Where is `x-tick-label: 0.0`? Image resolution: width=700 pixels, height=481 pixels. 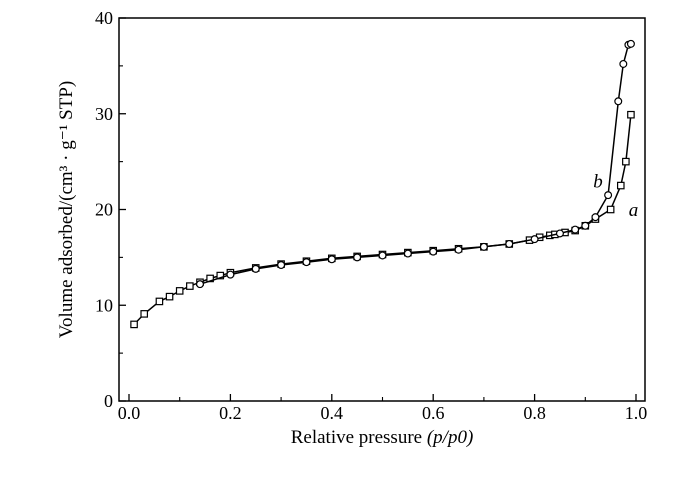
x-tick-label: 0.0 is located at coordinates (129, 413).